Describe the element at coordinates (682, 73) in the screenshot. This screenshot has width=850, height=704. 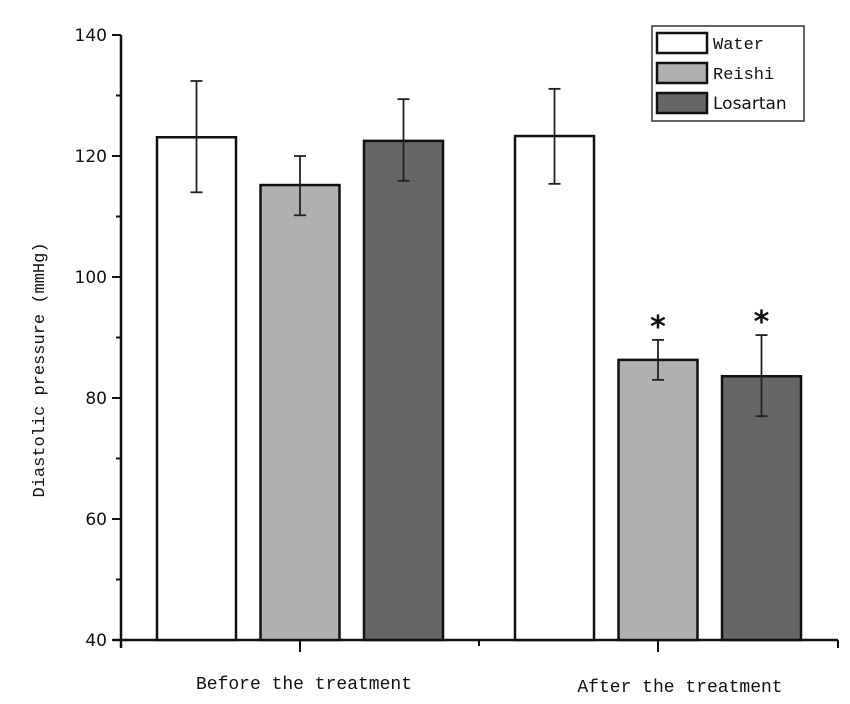
I see `legend-swatch-reishi` at that location.